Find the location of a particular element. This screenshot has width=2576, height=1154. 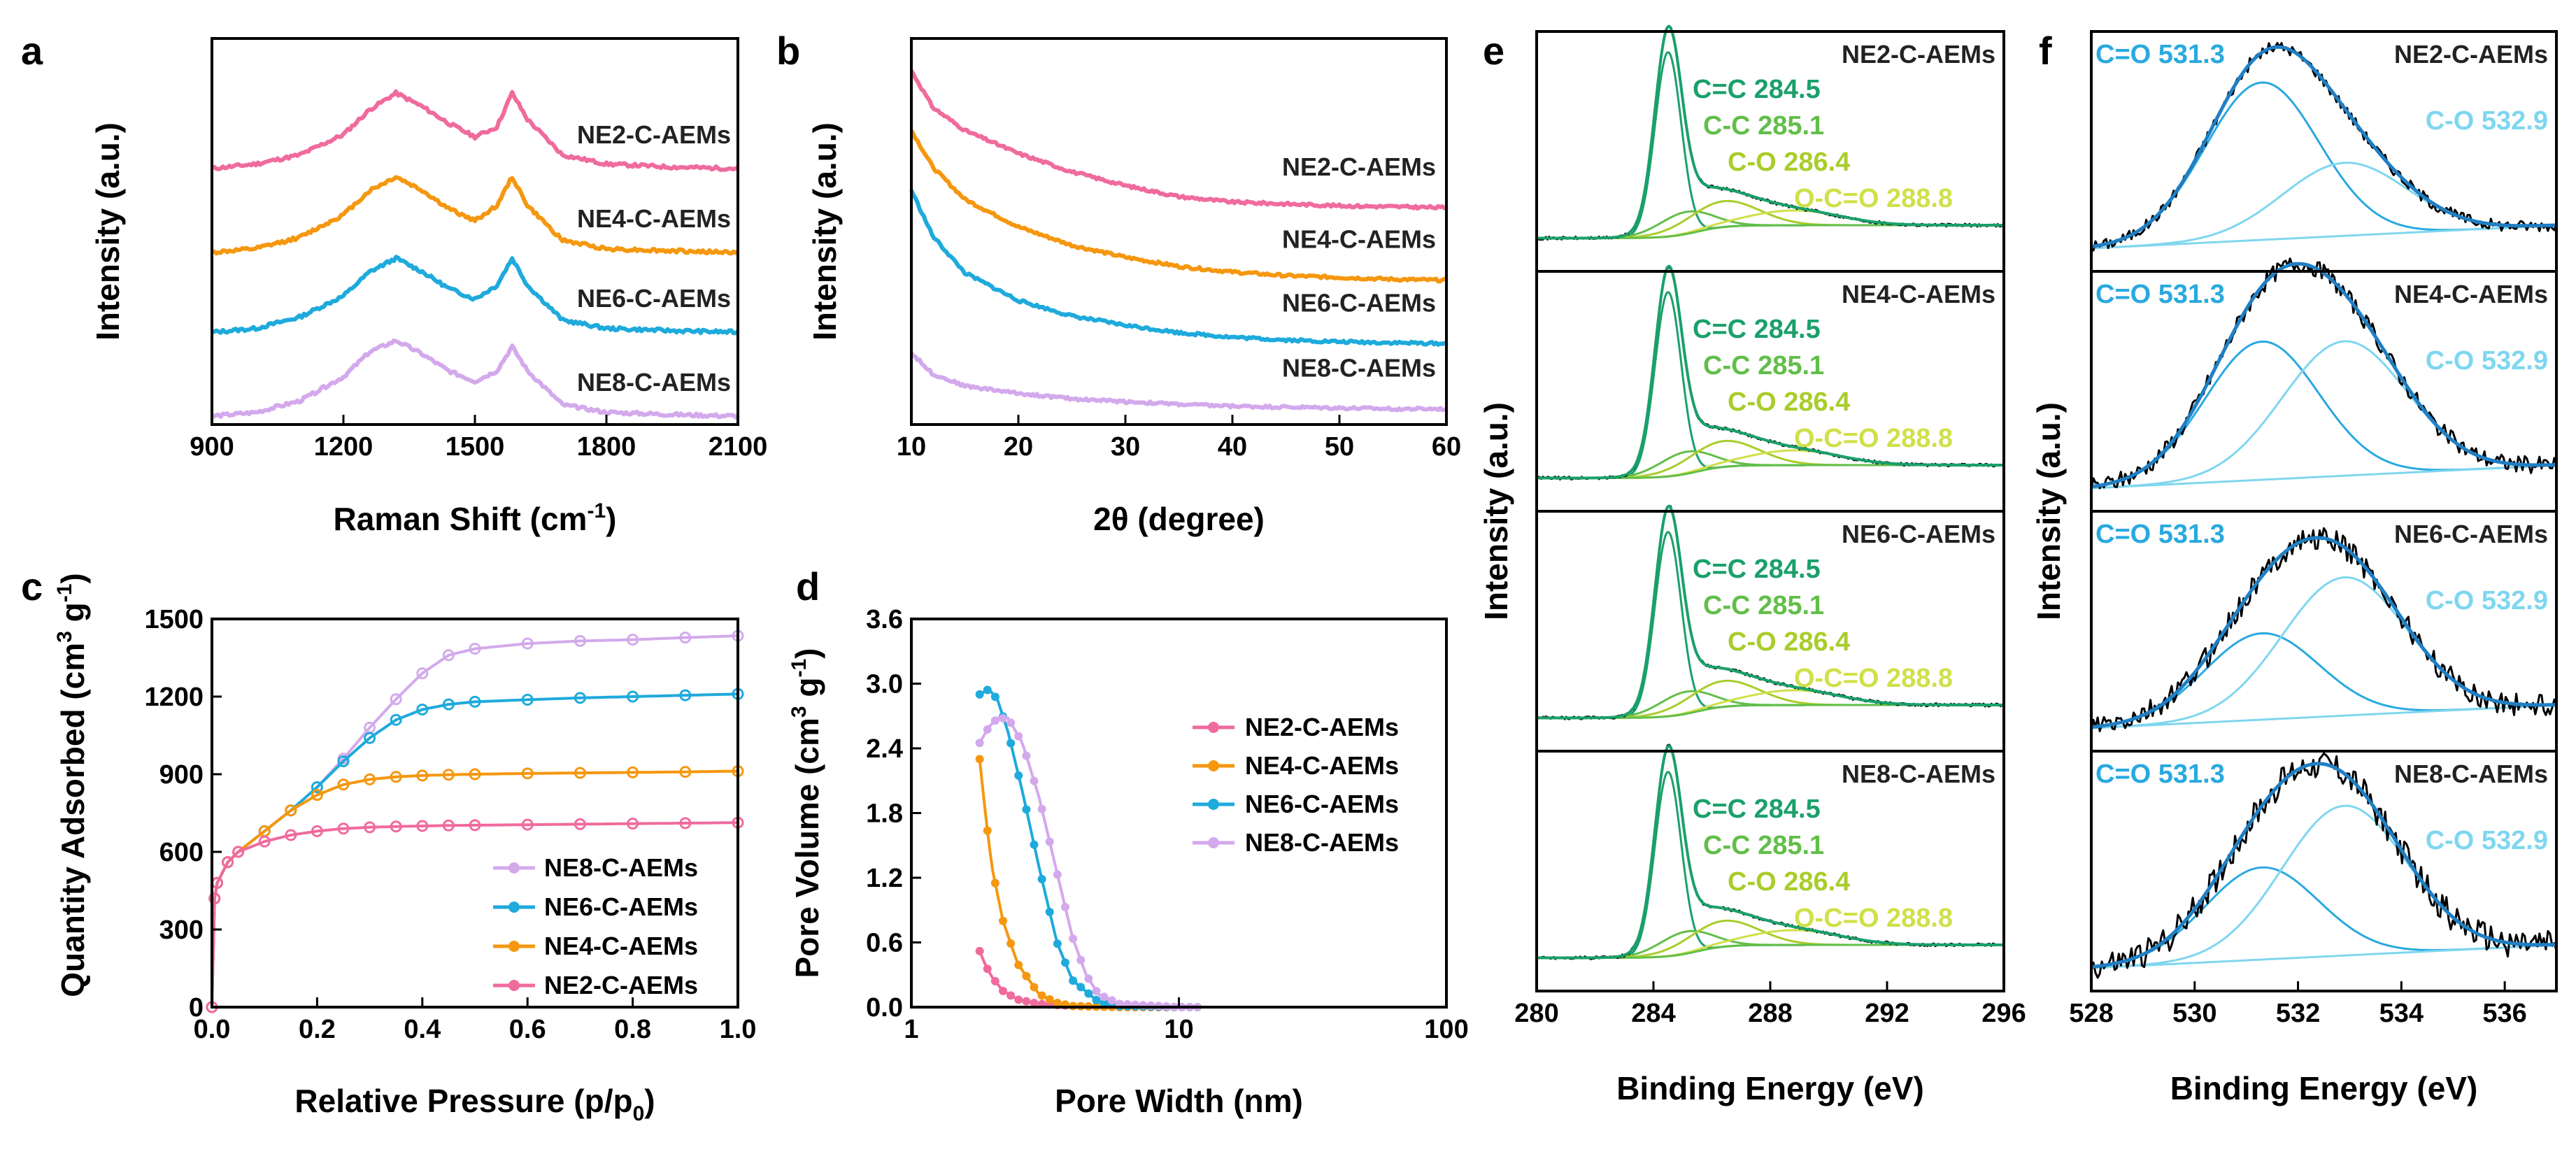

y-tick-label: 1200 is located at coordinates (174, 697).